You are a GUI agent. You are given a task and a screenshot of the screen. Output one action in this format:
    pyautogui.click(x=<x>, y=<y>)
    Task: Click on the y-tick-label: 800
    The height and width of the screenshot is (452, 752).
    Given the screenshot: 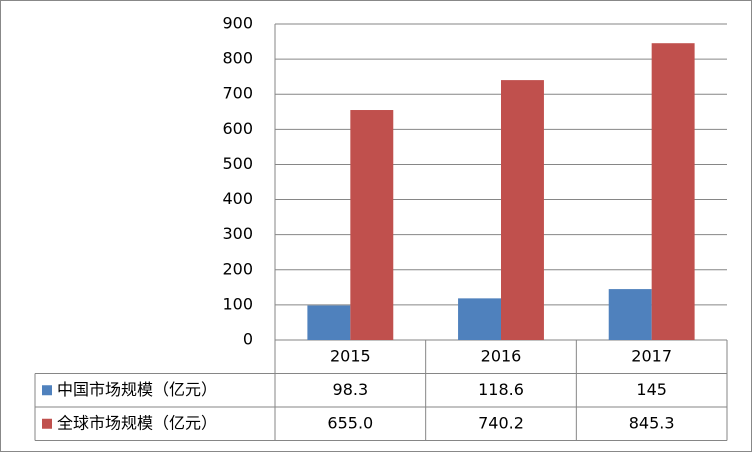 What is the action you would take?
    pyautogui.click(x=237, y=58)
    